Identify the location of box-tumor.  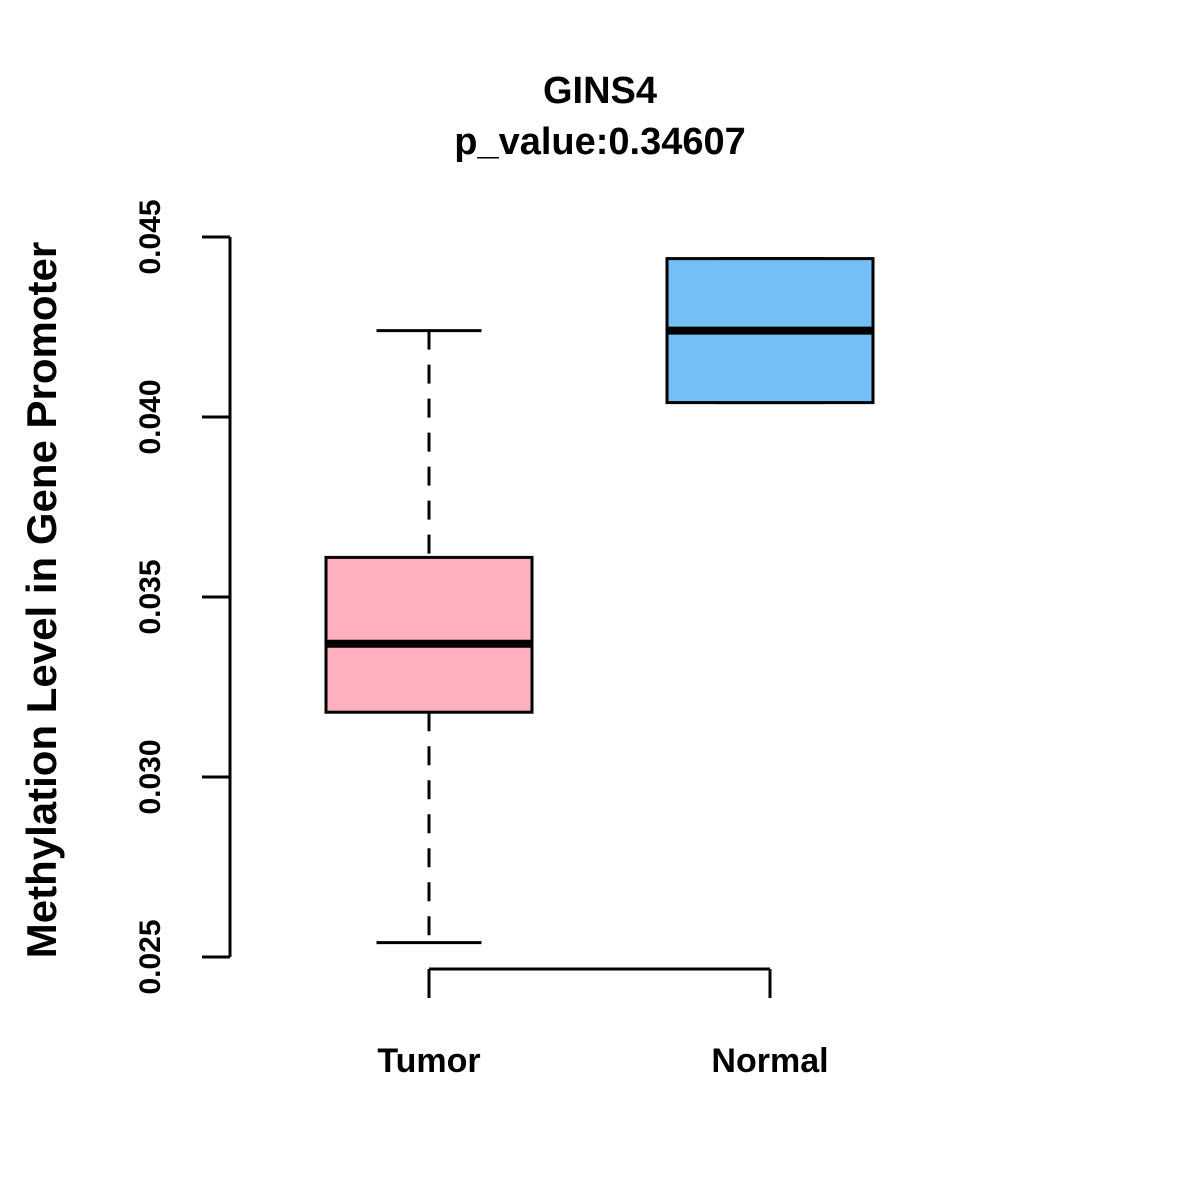
(429, 634).